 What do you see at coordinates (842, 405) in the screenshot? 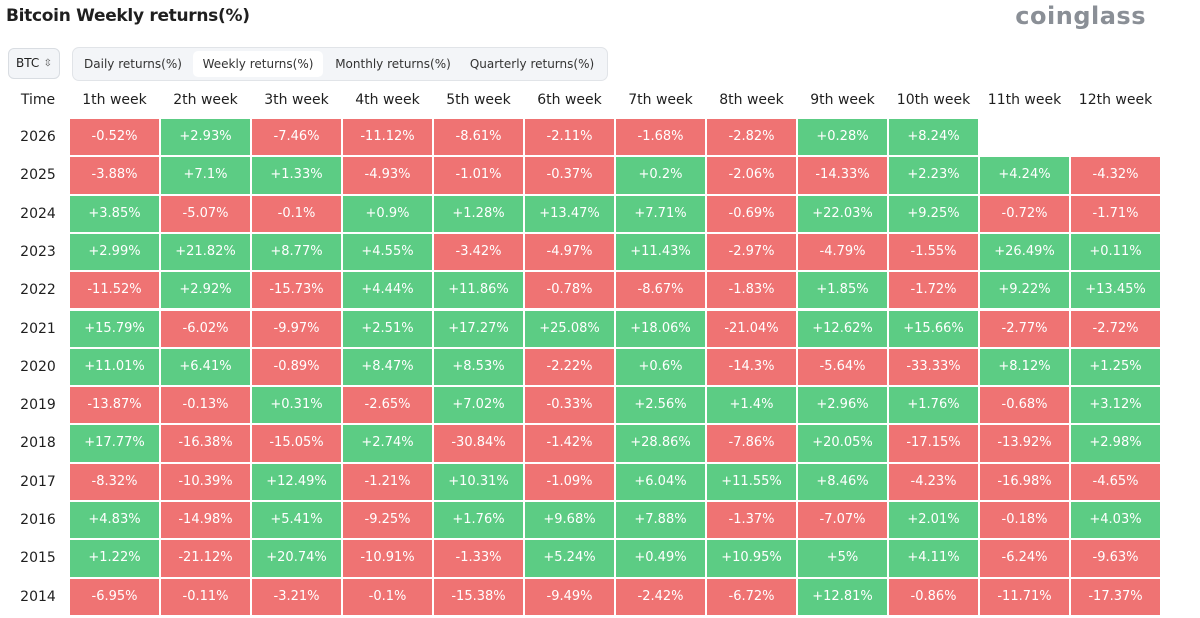
I see `return-cell: +2.96%` at bounding box center [842, 405].